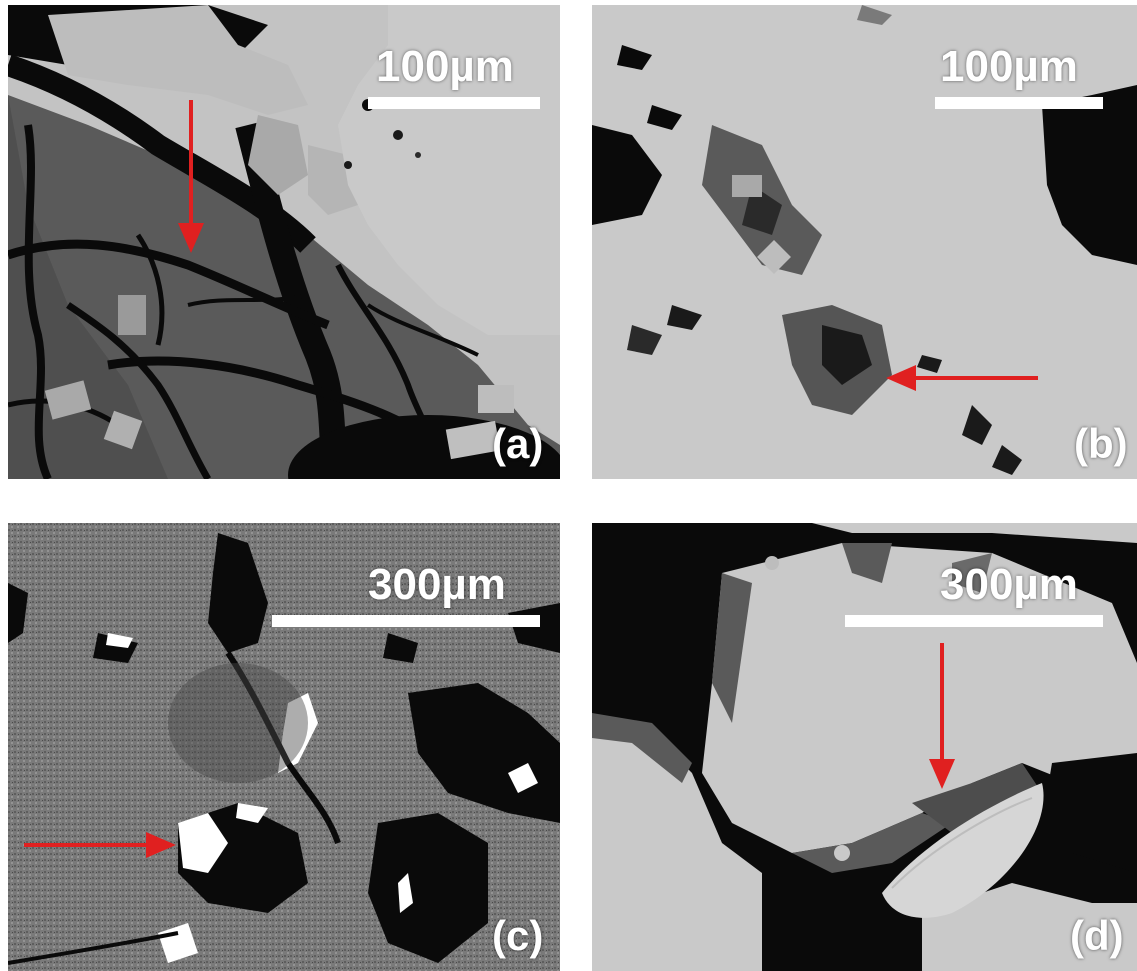  Describe the element at coordinates (1101, 443) in the screenshot. I see `panel-label: (b)` at that location.